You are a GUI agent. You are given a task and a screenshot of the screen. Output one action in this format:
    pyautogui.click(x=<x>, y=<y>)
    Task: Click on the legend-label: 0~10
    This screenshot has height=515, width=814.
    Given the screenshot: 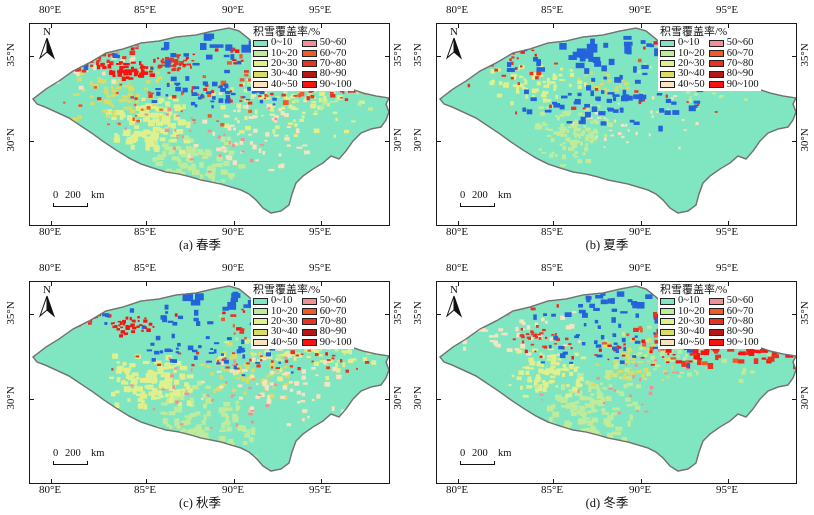 What is the action you would take?
    pyautogui.click(x=689, y=43)
    